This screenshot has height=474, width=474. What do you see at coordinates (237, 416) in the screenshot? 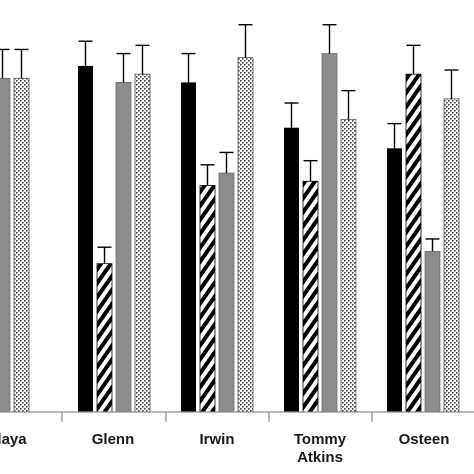
I see `x-axis` at bounding box center [237, 416].